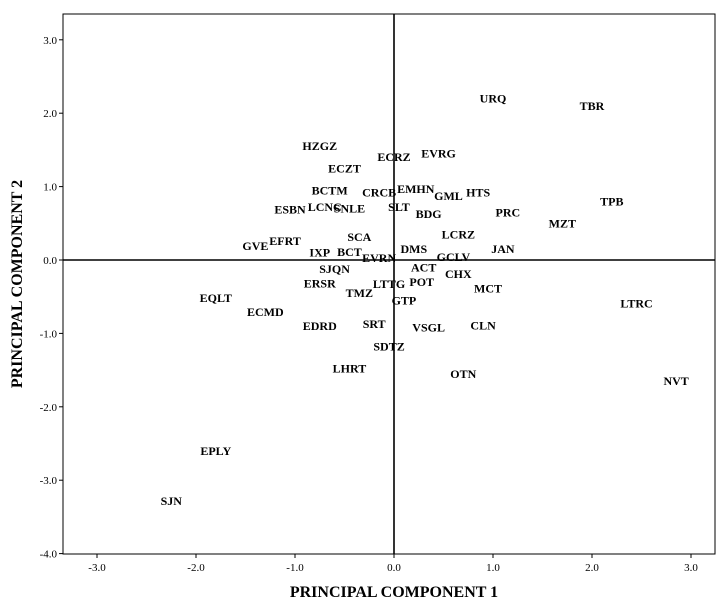 This screenshot has width=717, height=603. I want to click on y-tick-label: -3.0, so click(49, 481).